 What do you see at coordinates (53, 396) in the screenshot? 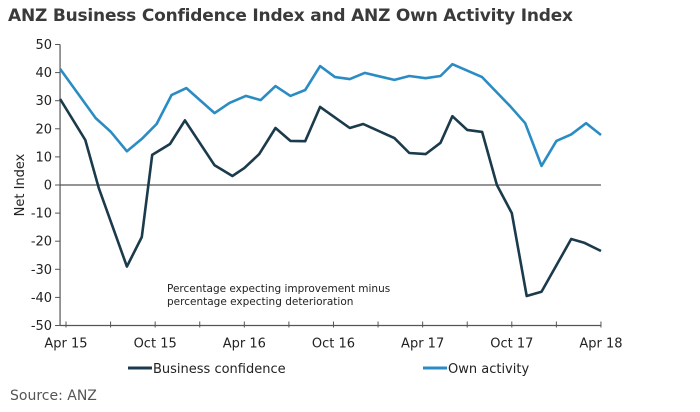
I see `source-note: Source: ANZ` at bounding box center [53, 396].